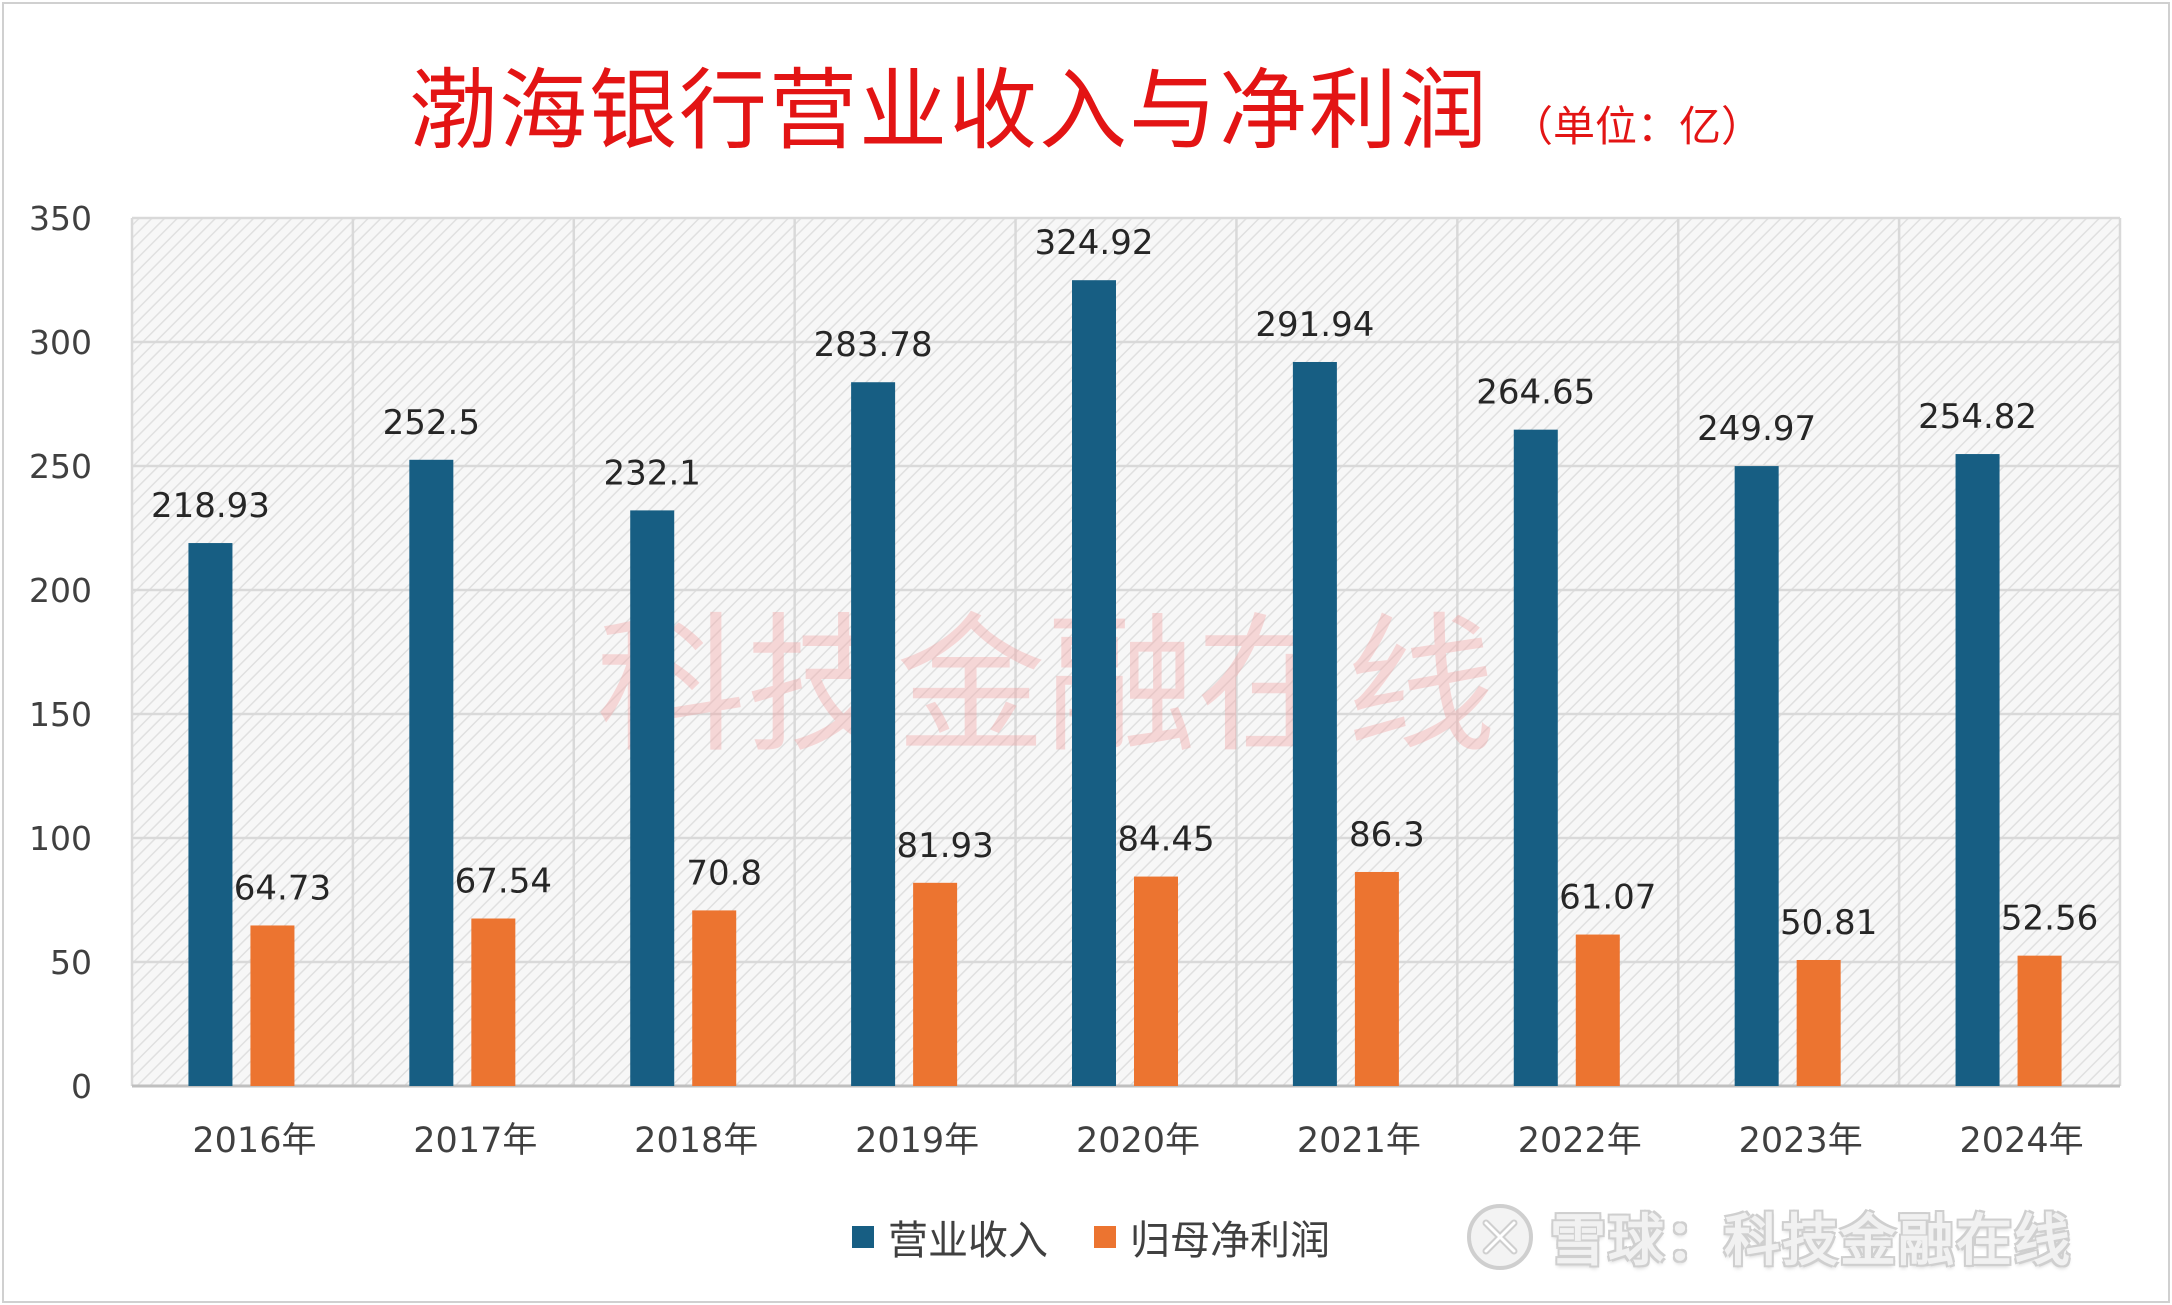  I want to click on legend-swatch-profit, so click(1105, 1237).